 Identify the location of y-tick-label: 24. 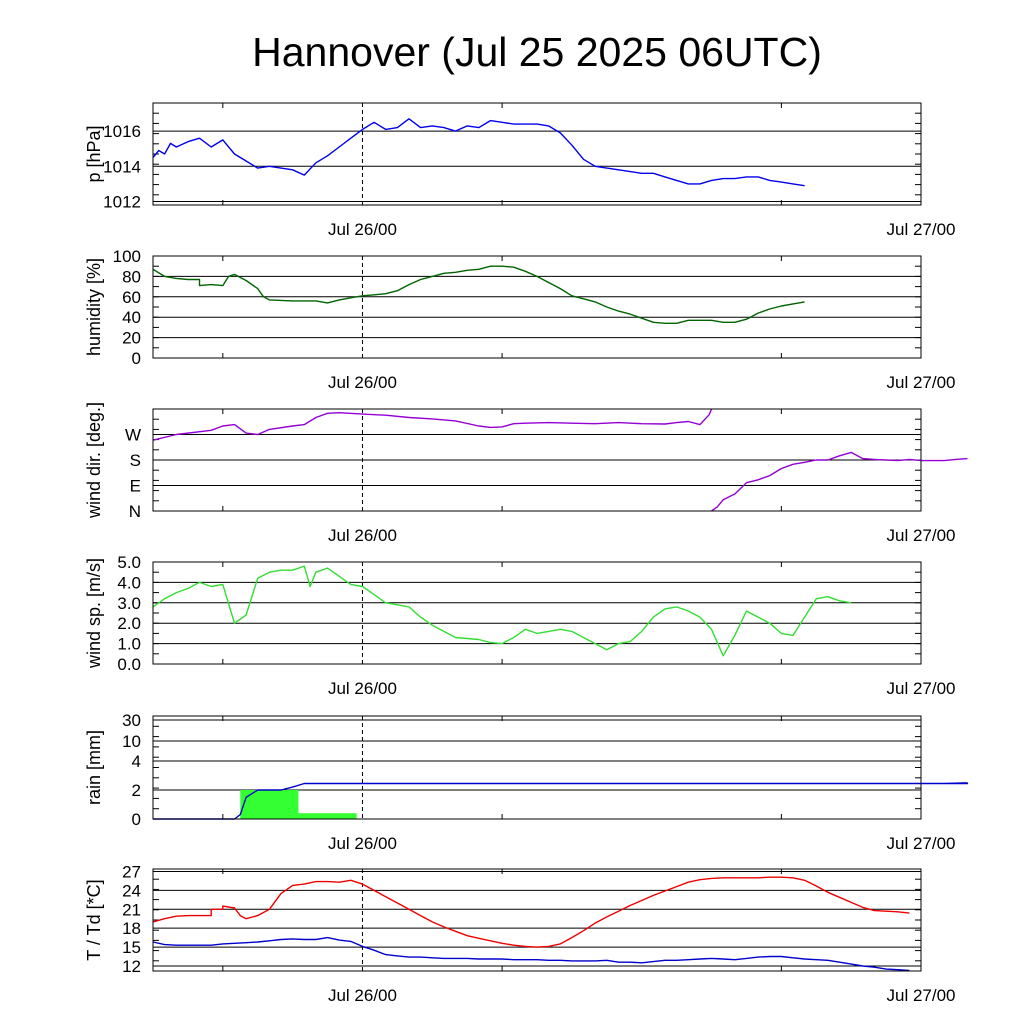
(131, 890).